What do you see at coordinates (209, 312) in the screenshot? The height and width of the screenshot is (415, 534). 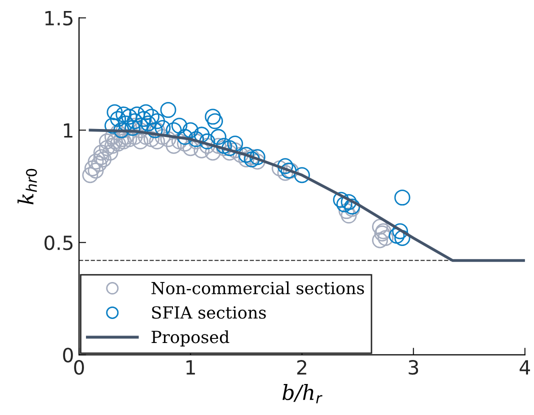 I see `legend-label: SFIA sections` at bounding box center [209, 312].